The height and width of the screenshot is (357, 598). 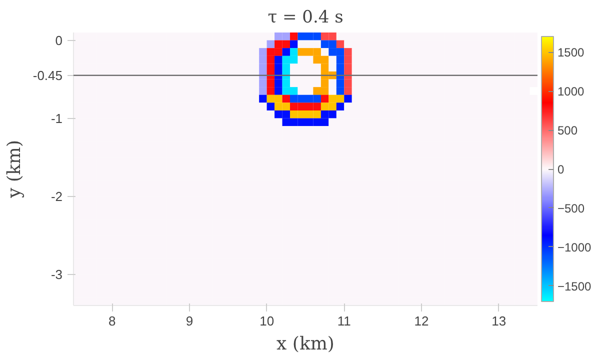 I want to click on y-tick-label: 0, so click(x=59, y=40).